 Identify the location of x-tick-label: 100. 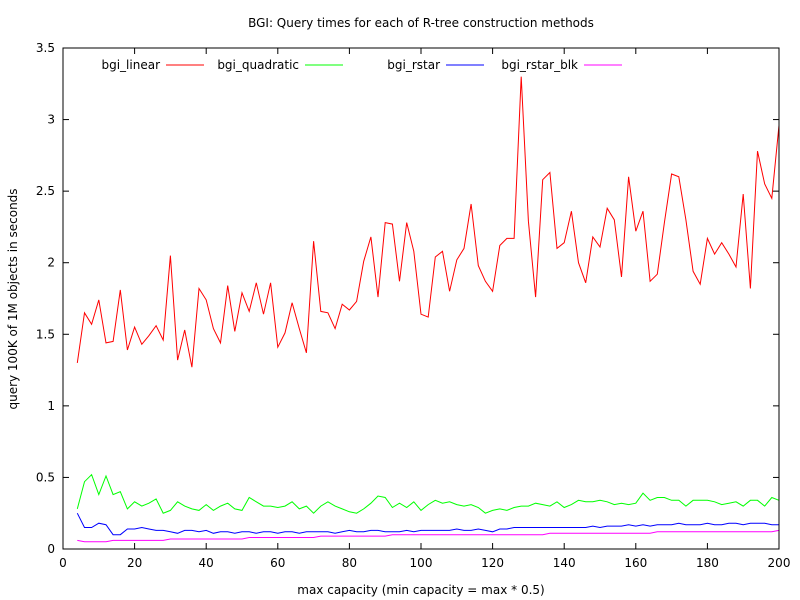
(421, 563).